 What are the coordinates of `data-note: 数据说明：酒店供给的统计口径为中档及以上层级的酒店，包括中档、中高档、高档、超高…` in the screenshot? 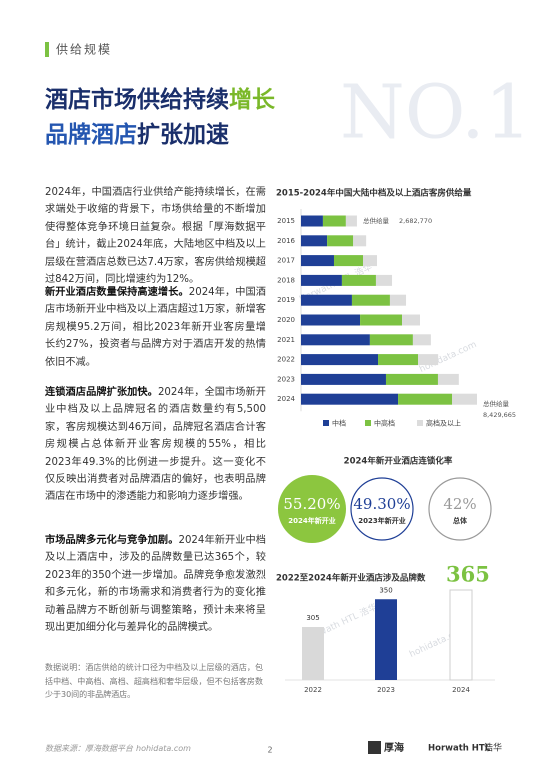 It's located at (154, 681).